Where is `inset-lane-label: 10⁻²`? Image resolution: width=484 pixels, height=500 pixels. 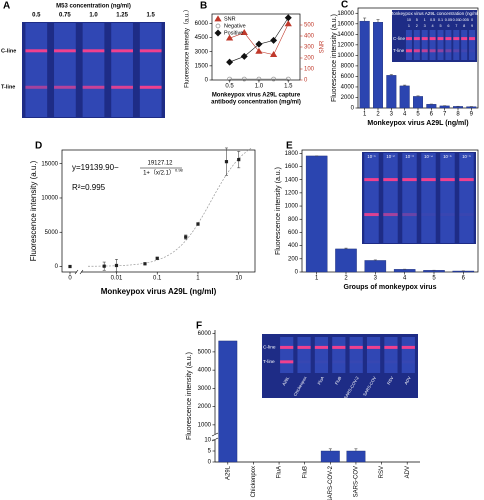
inset-lane-label: 10⁻² is located at coordinates (390, 156).